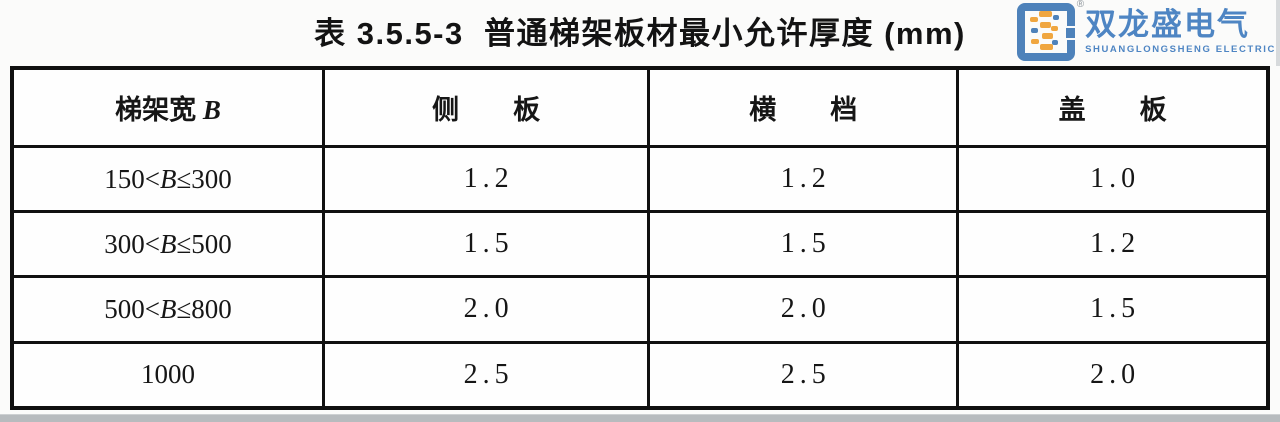  I want to click on scan-bottom-strip, so click(640, 418).